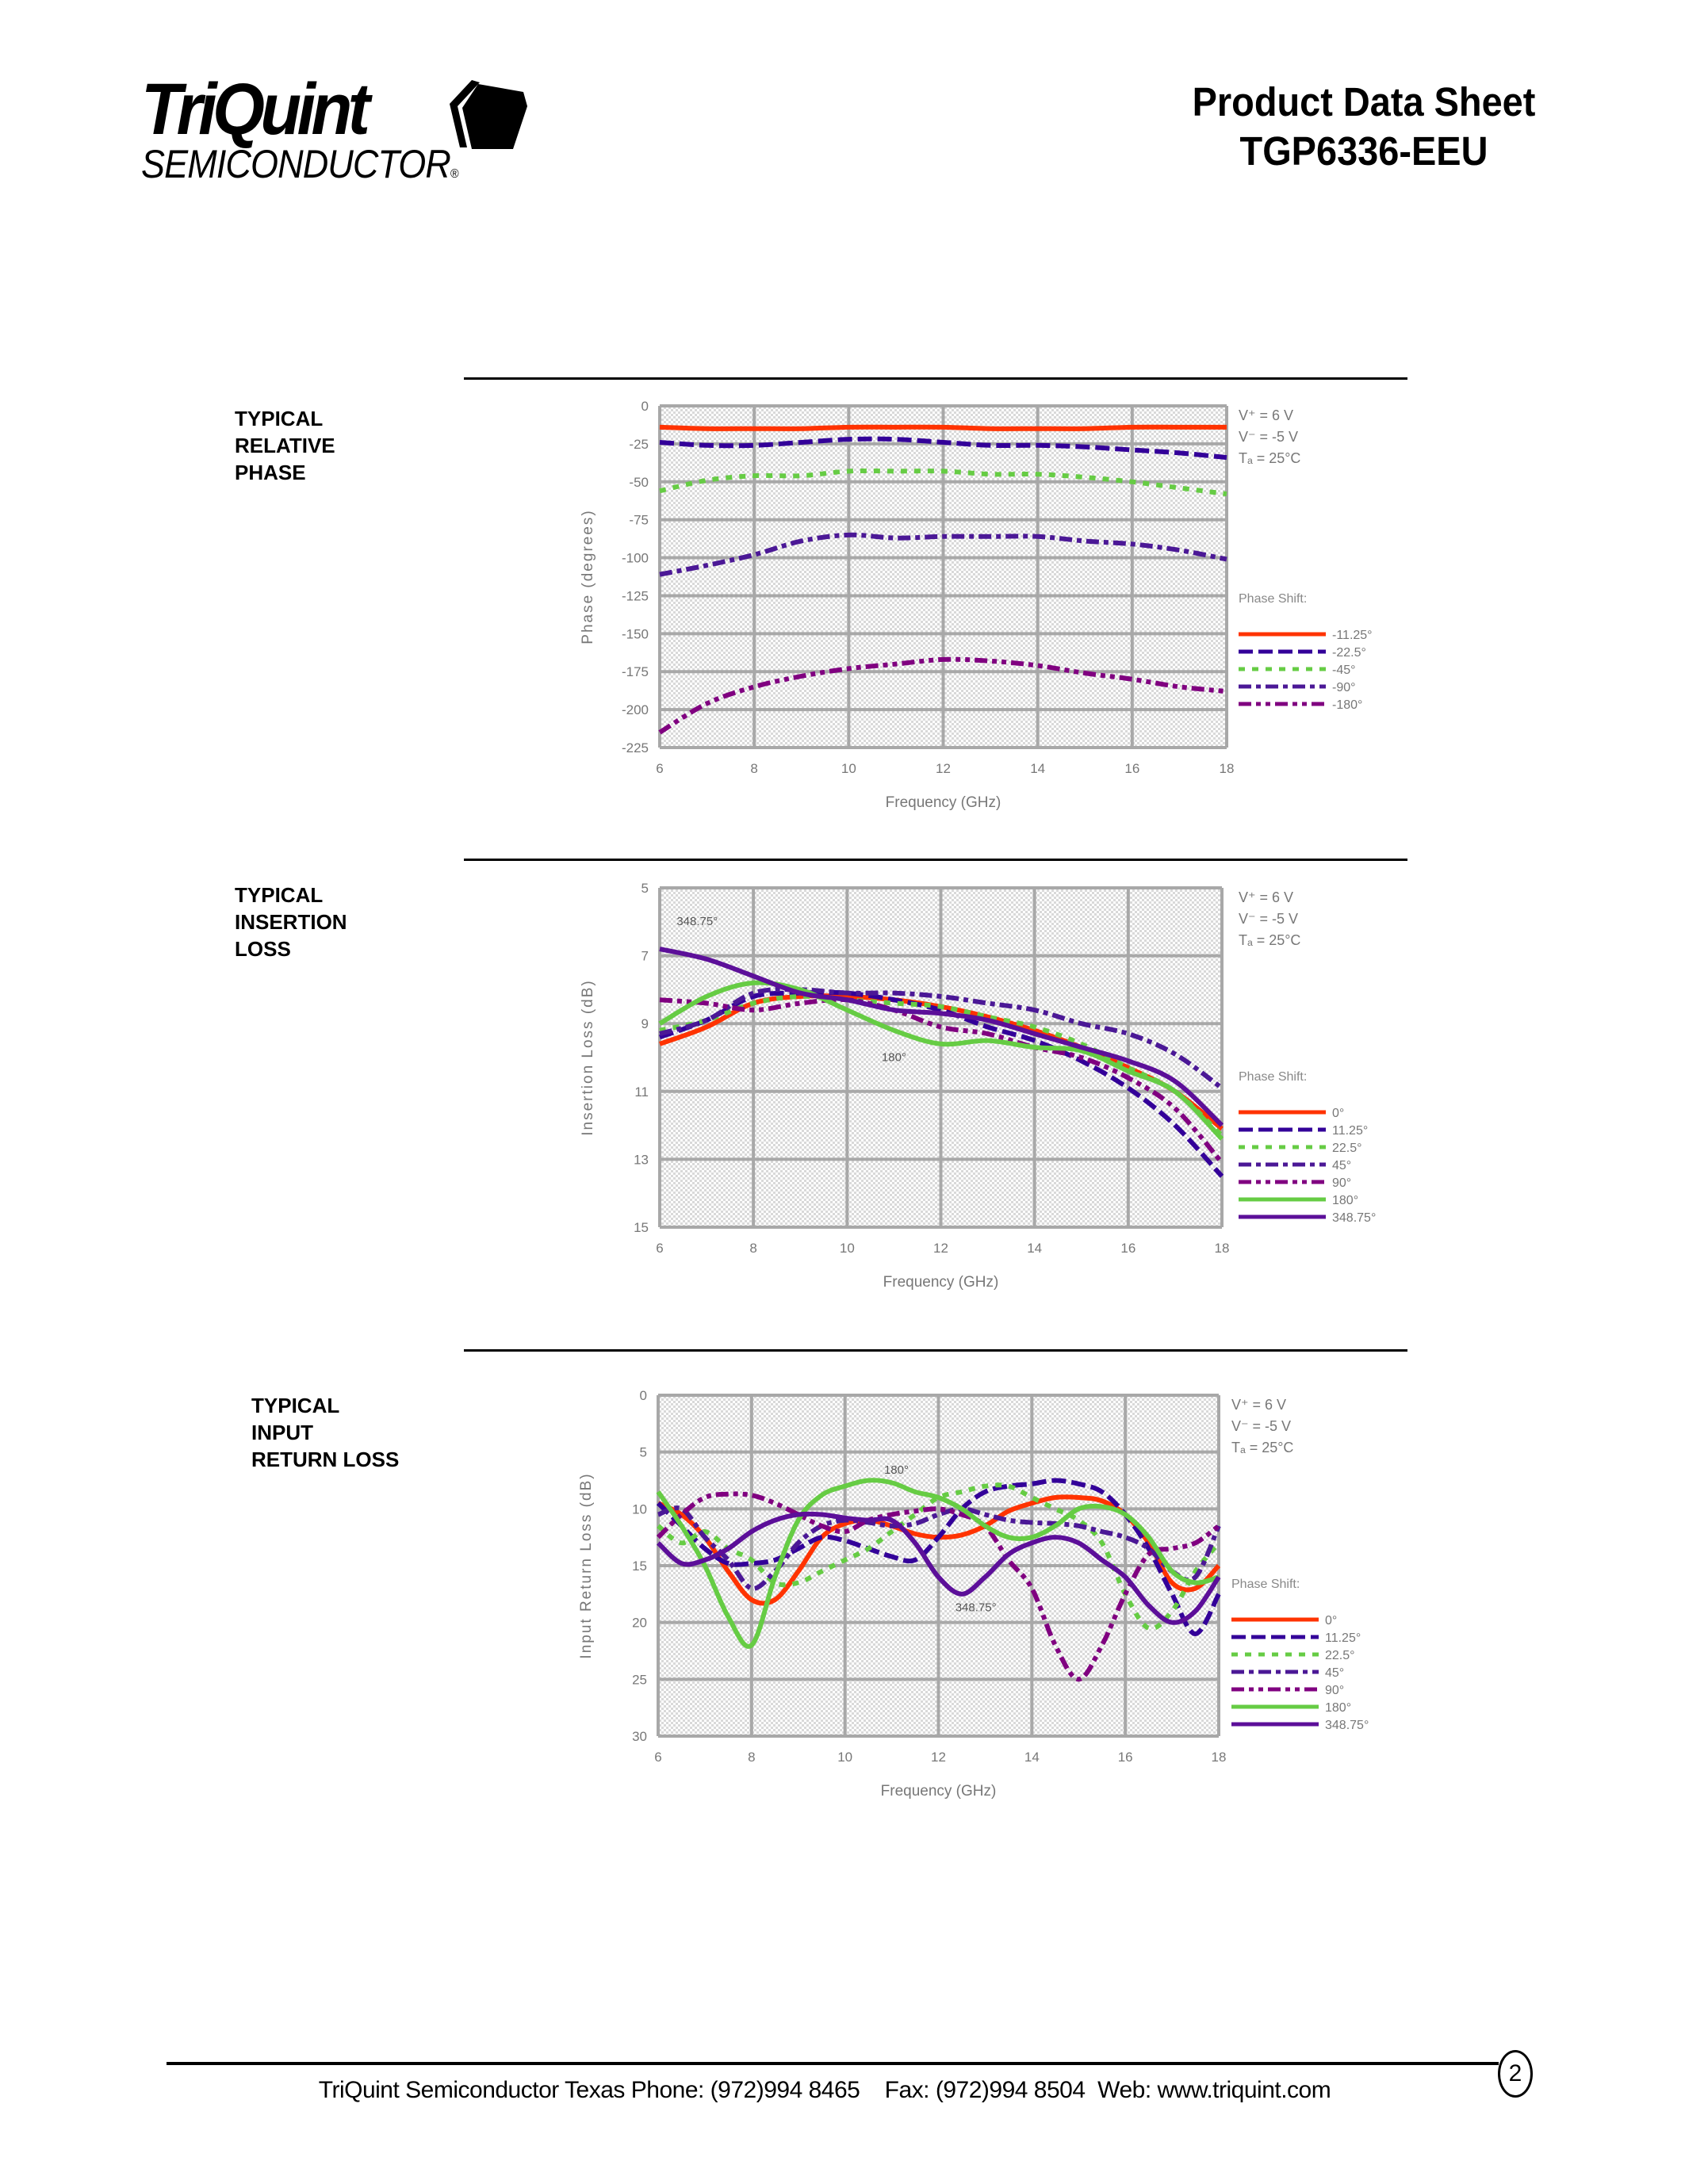 The width and height of the screenshot is (1685, 2184). I want to click on pentagon-logo-icon, so click(488, 114).